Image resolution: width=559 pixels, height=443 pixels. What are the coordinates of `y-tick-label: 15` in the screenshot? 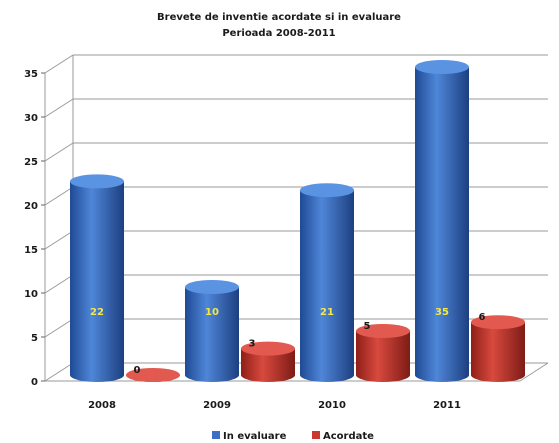 It's located at (31, 250).